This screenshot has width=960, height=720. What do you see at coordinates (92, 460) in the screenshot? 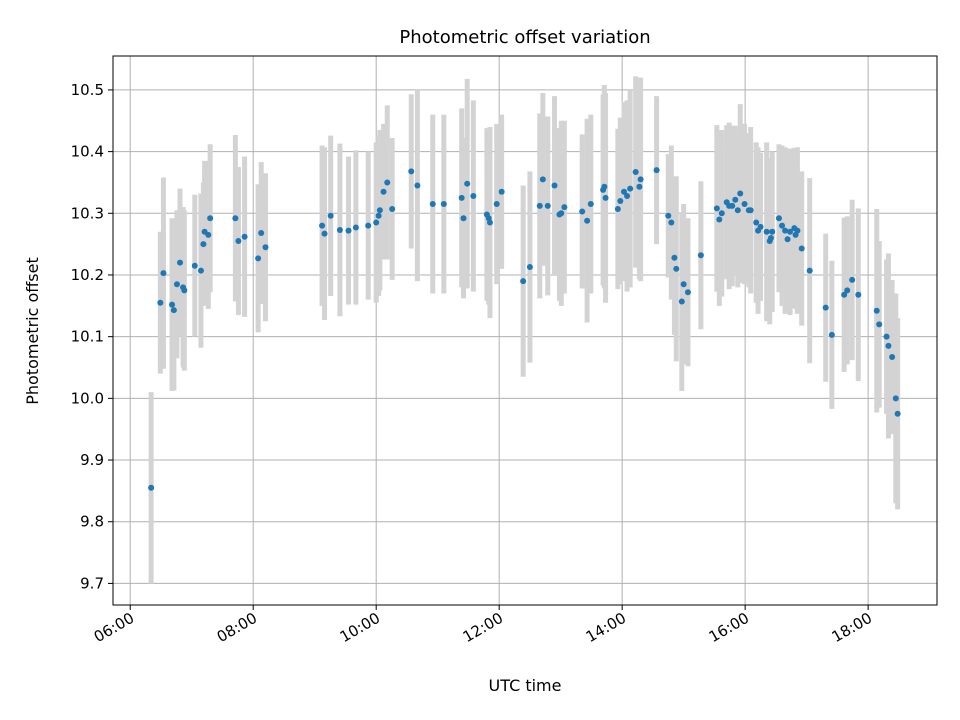
I see `y-tick-label: 9.9` at bounding box center [92, 460].